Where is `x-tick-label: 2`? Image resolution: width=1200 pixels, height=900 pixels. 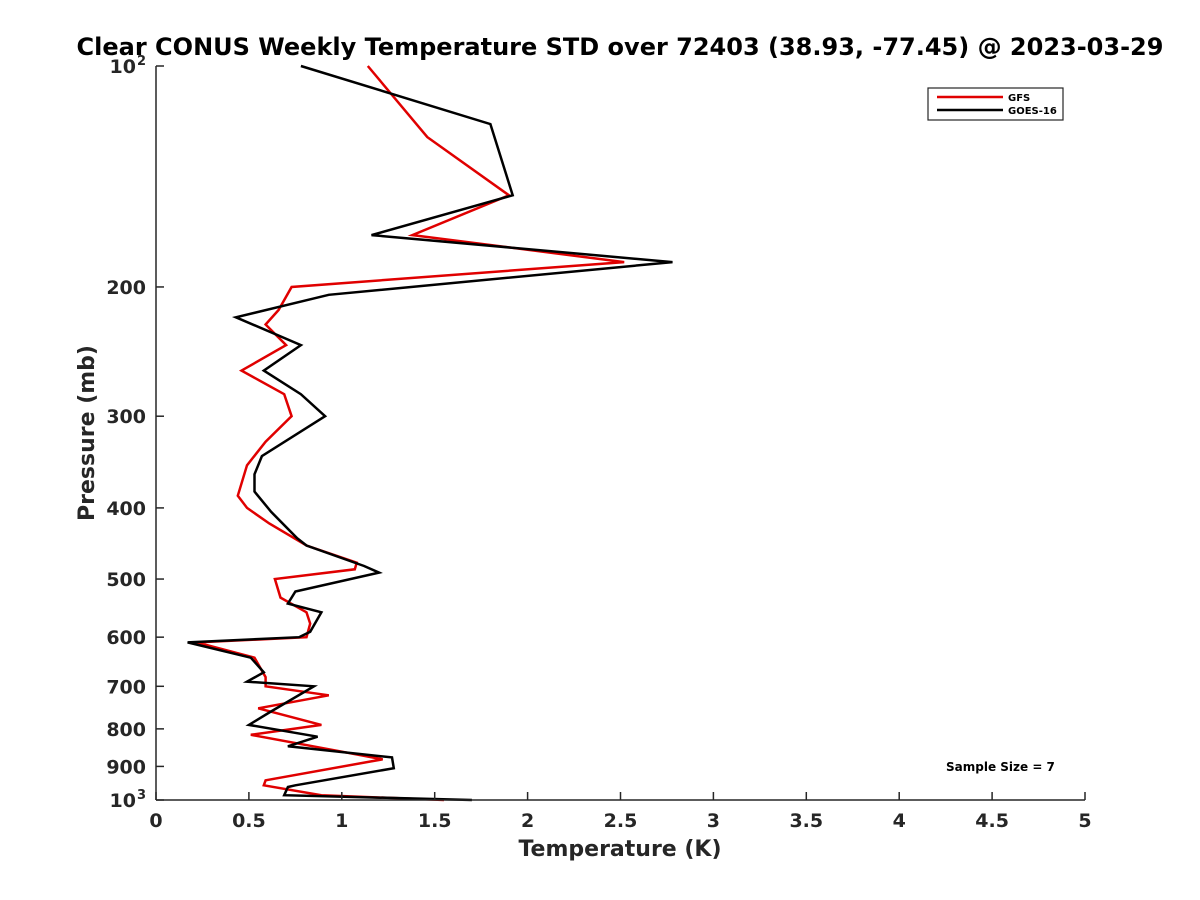
x-tick-label: 2 is located at coordinates (527, 821).